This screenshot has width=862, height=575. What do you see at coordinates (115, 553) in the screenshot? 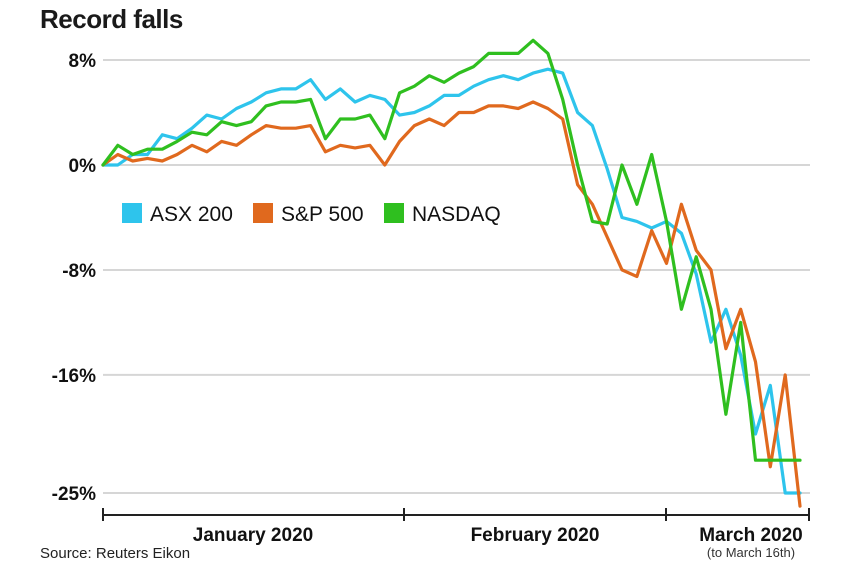
I see `source-note: Source: Reuters Eikon` at bounding box center [115, 553].